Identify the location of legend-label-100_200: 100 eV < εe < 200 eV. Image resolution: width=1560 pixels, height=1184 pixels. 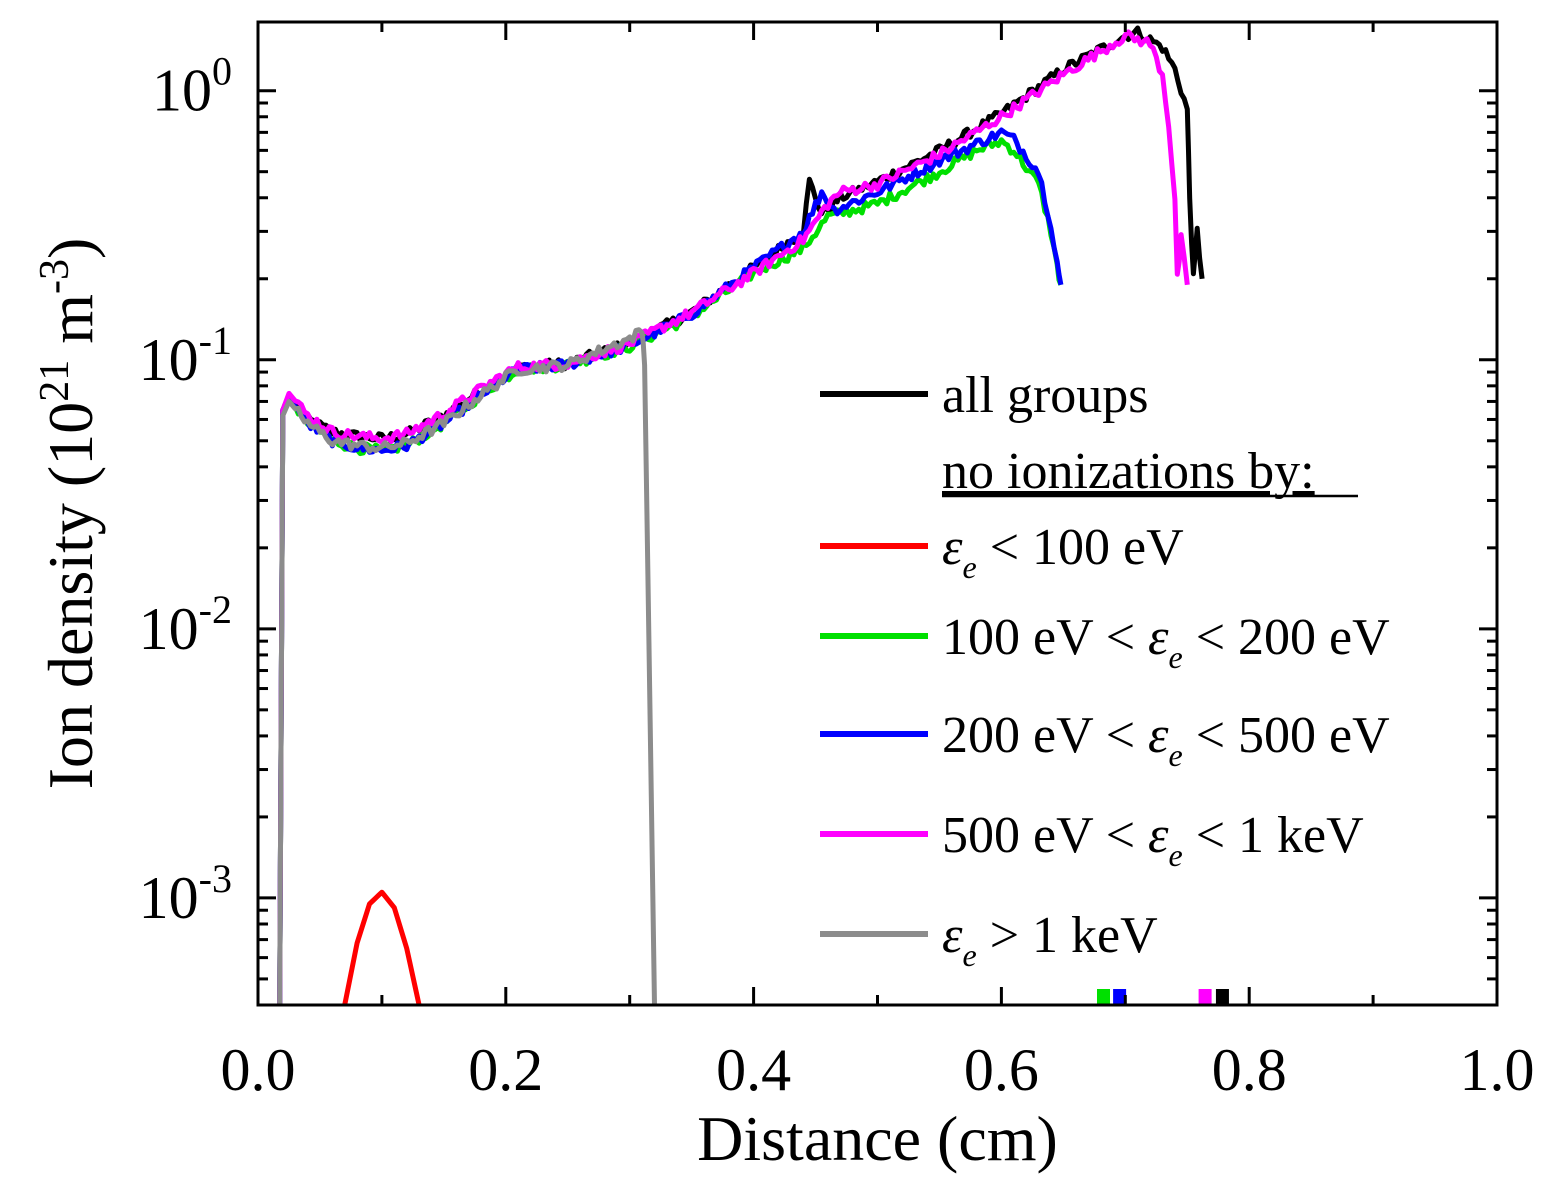
(1166, 642).